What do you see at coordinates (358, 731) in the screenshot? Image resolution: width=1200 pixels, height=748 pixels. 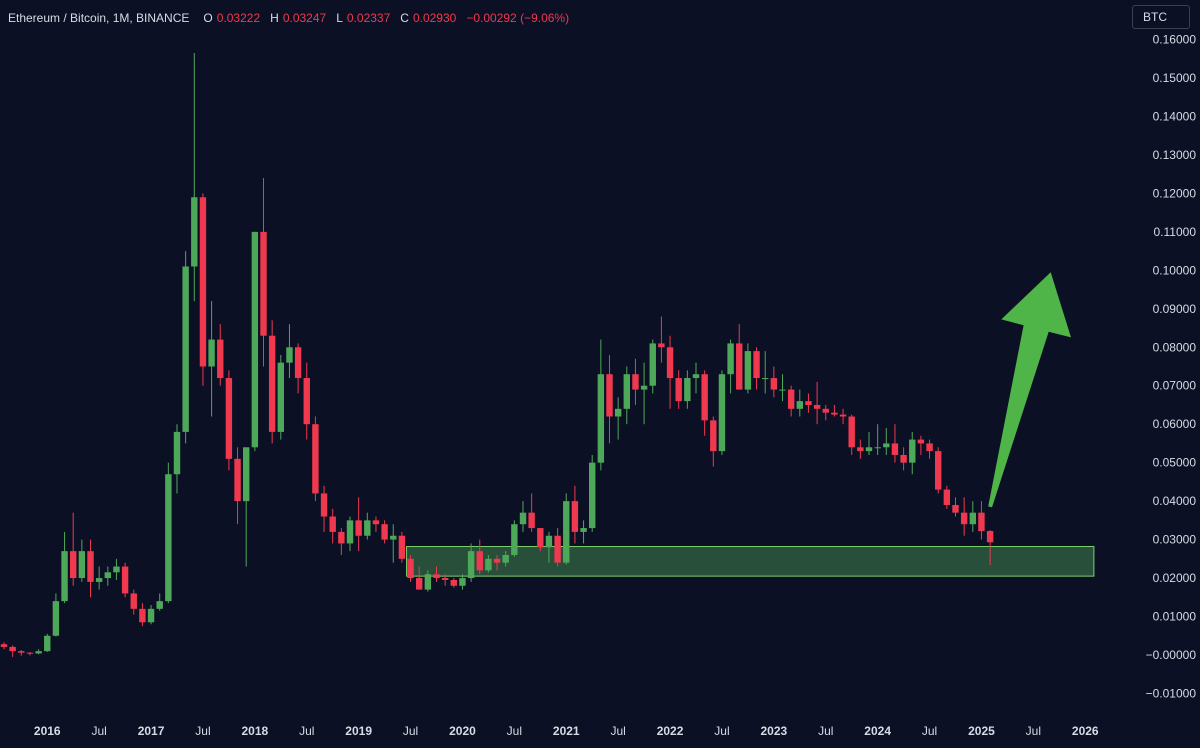 I see `x-axis-tick-label: 2019` at bounding box center [358, 731].